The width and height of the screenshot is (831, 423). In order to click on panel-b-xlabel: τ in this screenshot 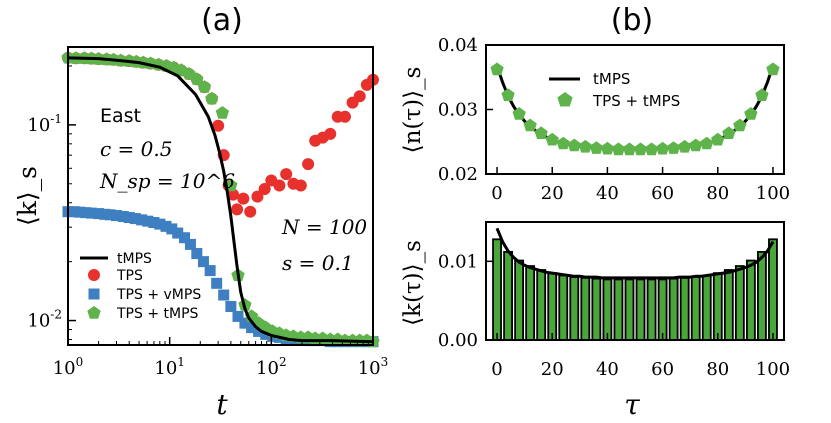, I will do `click(632, 404)`.